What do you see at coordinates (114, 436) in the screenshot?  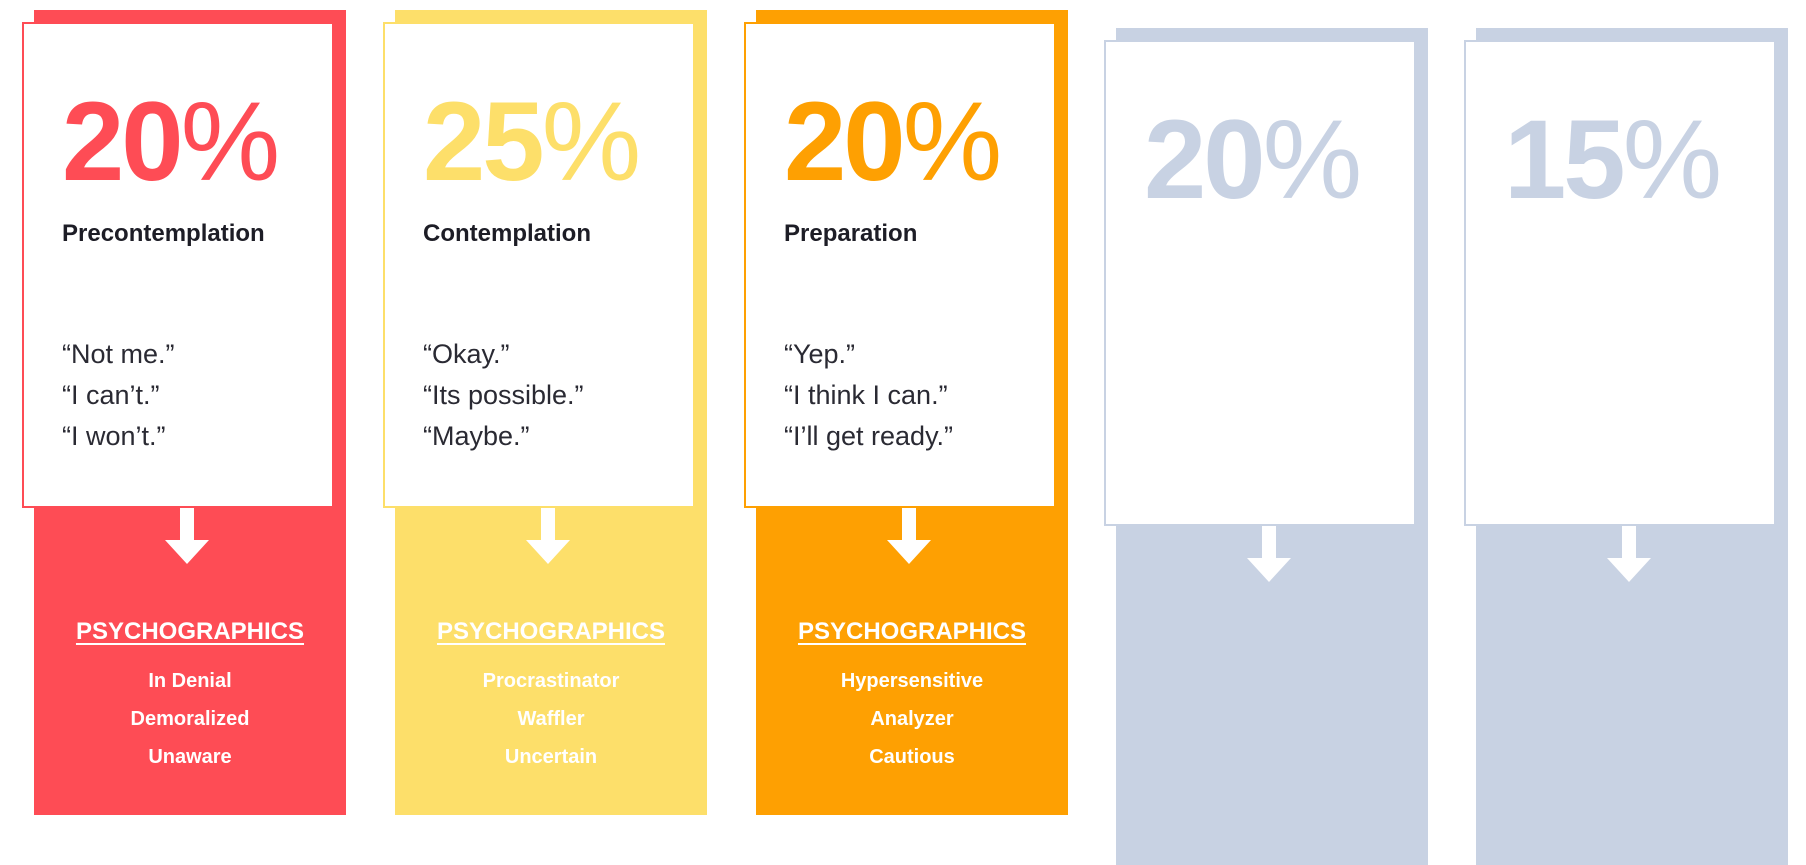 I see `quote-line: “I won’t.”` at bounding box center [114, 436].